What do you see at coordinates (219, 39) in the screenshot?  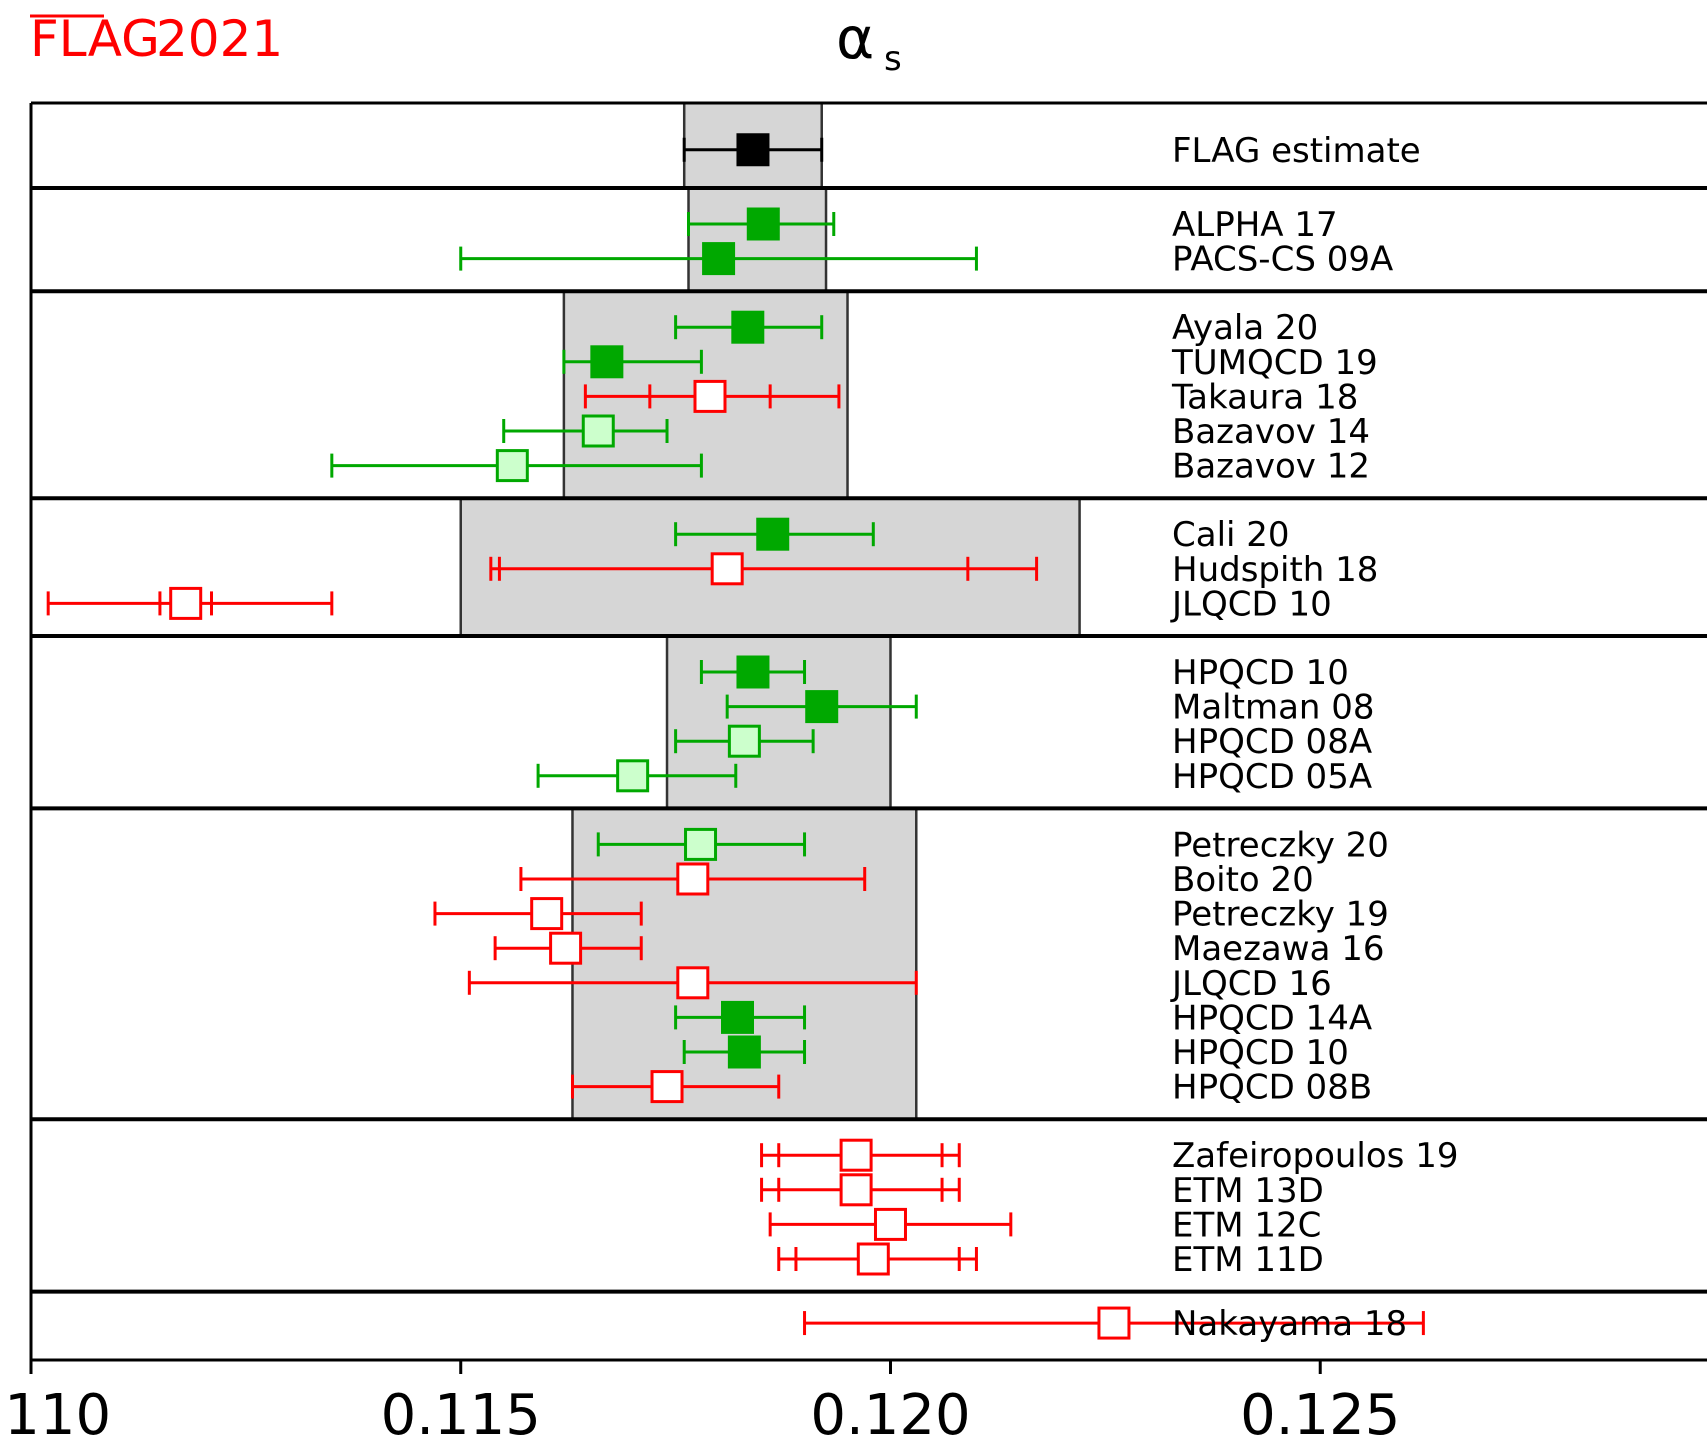 I see `brand-year: 2021` at bounding box center [219, 39].